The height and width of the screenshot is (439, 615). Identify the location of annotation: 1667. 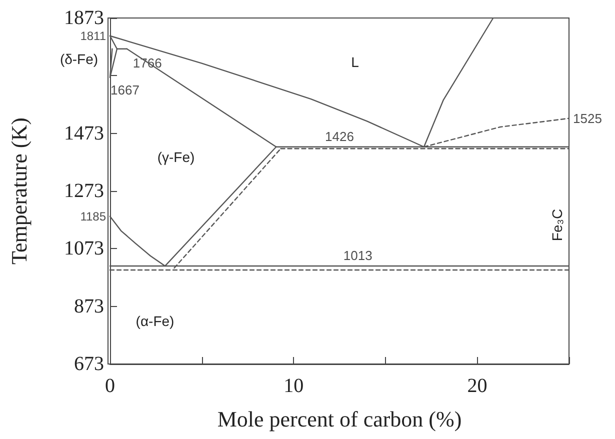
(125, 90).